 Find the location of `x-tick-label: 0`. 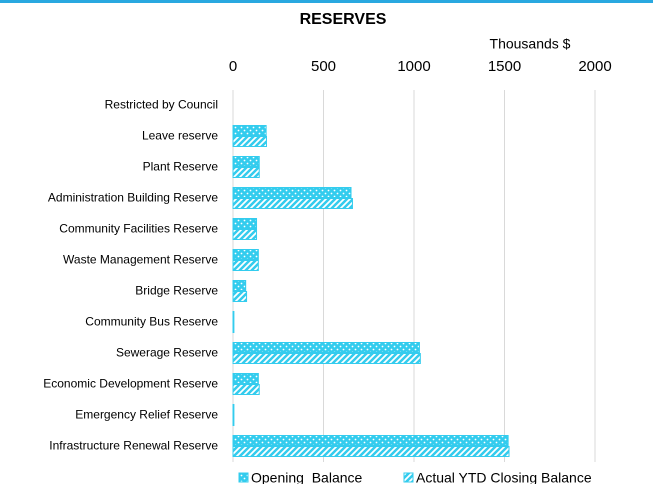

x-tick-label: 0 is located at coordinates (233, 66).